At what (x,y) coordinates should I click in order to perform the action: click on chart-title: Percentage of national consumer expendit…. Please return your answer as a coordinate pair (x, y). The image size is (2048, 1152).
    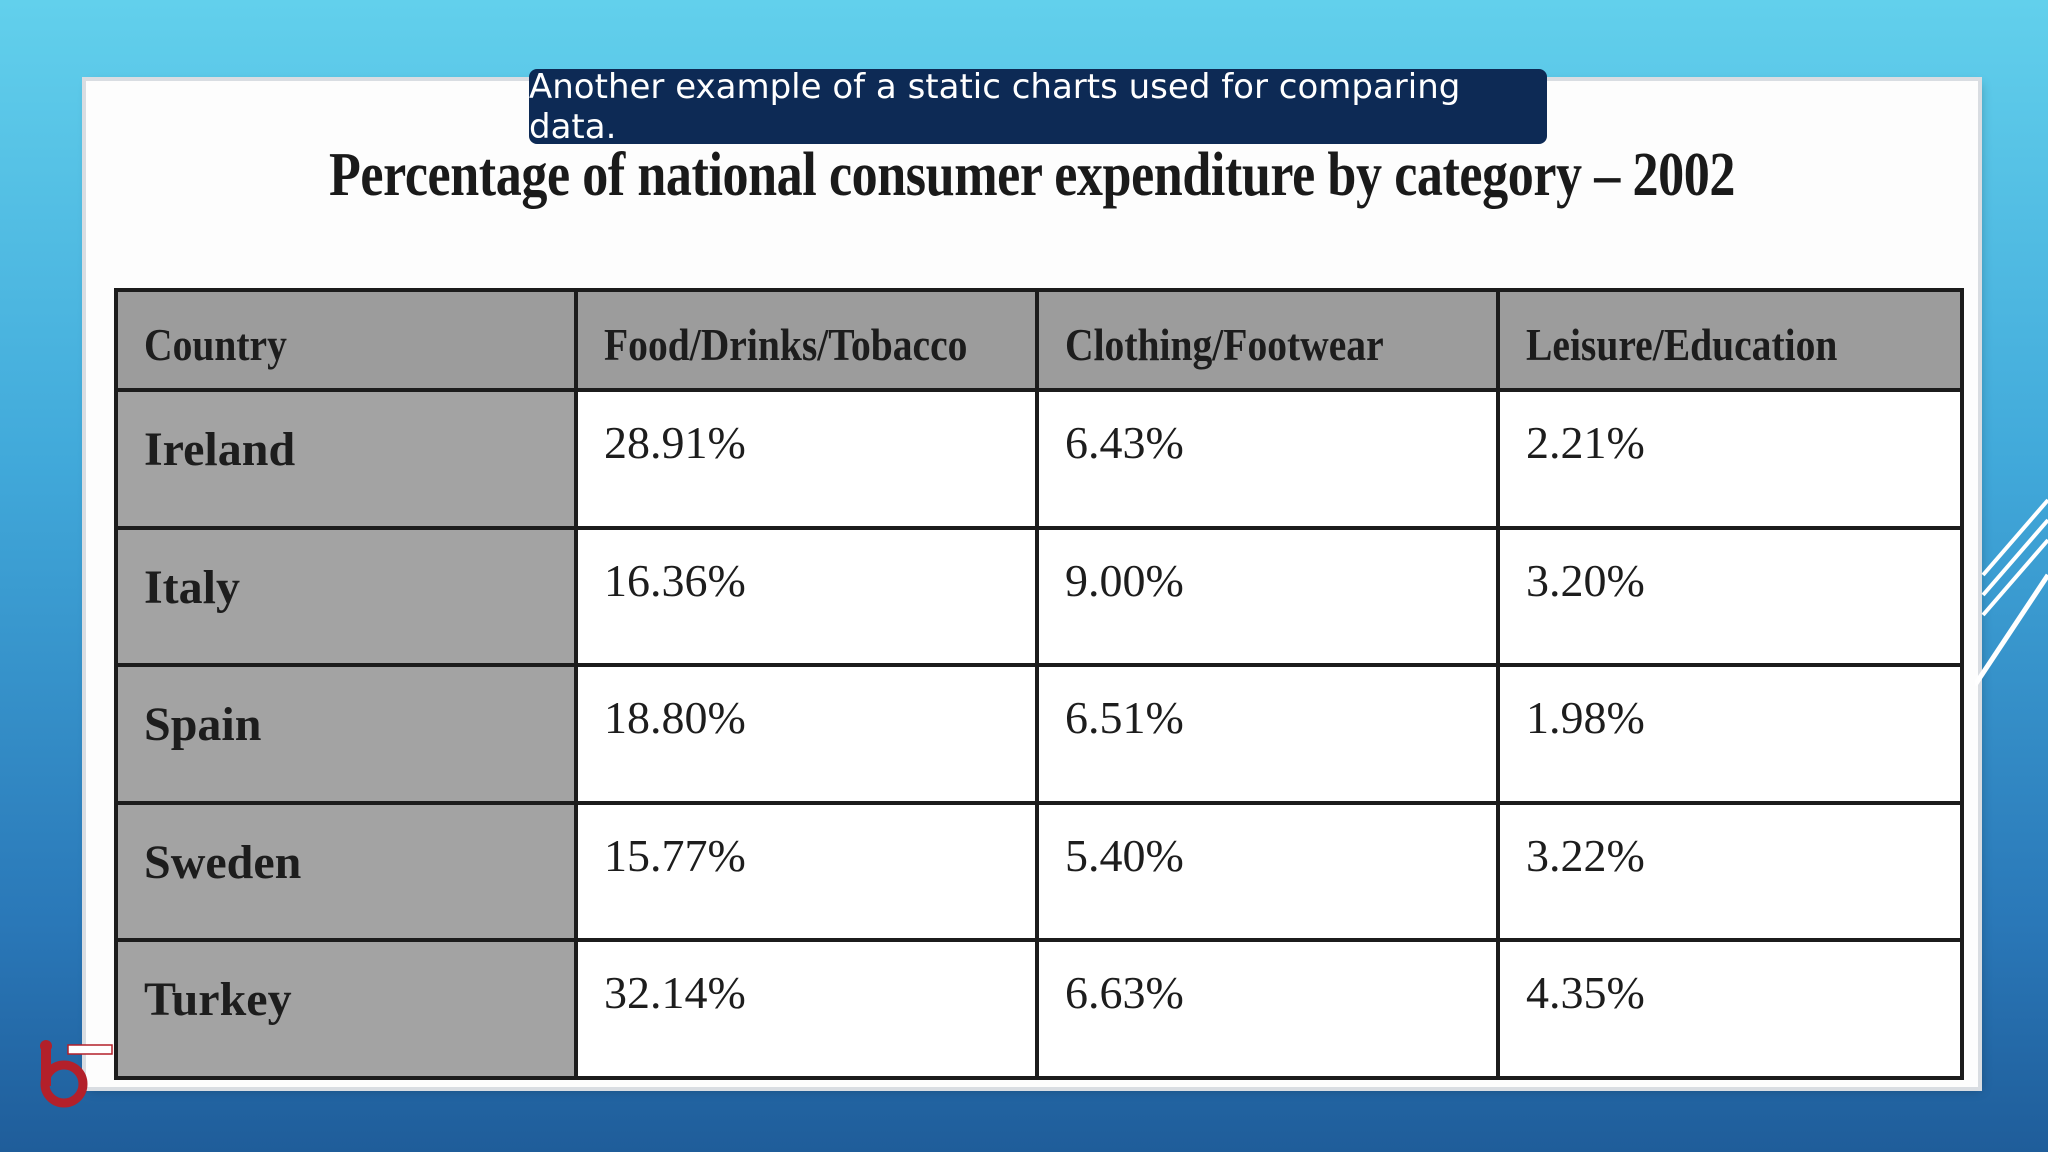
    Looking at the image, I should click on (1031, 175).